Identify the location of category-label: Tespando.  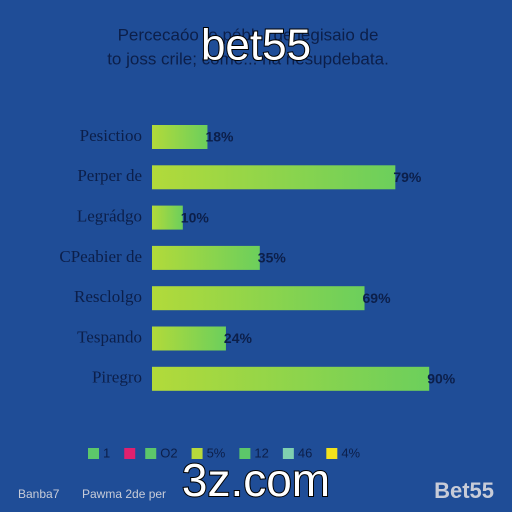
(109, 336).